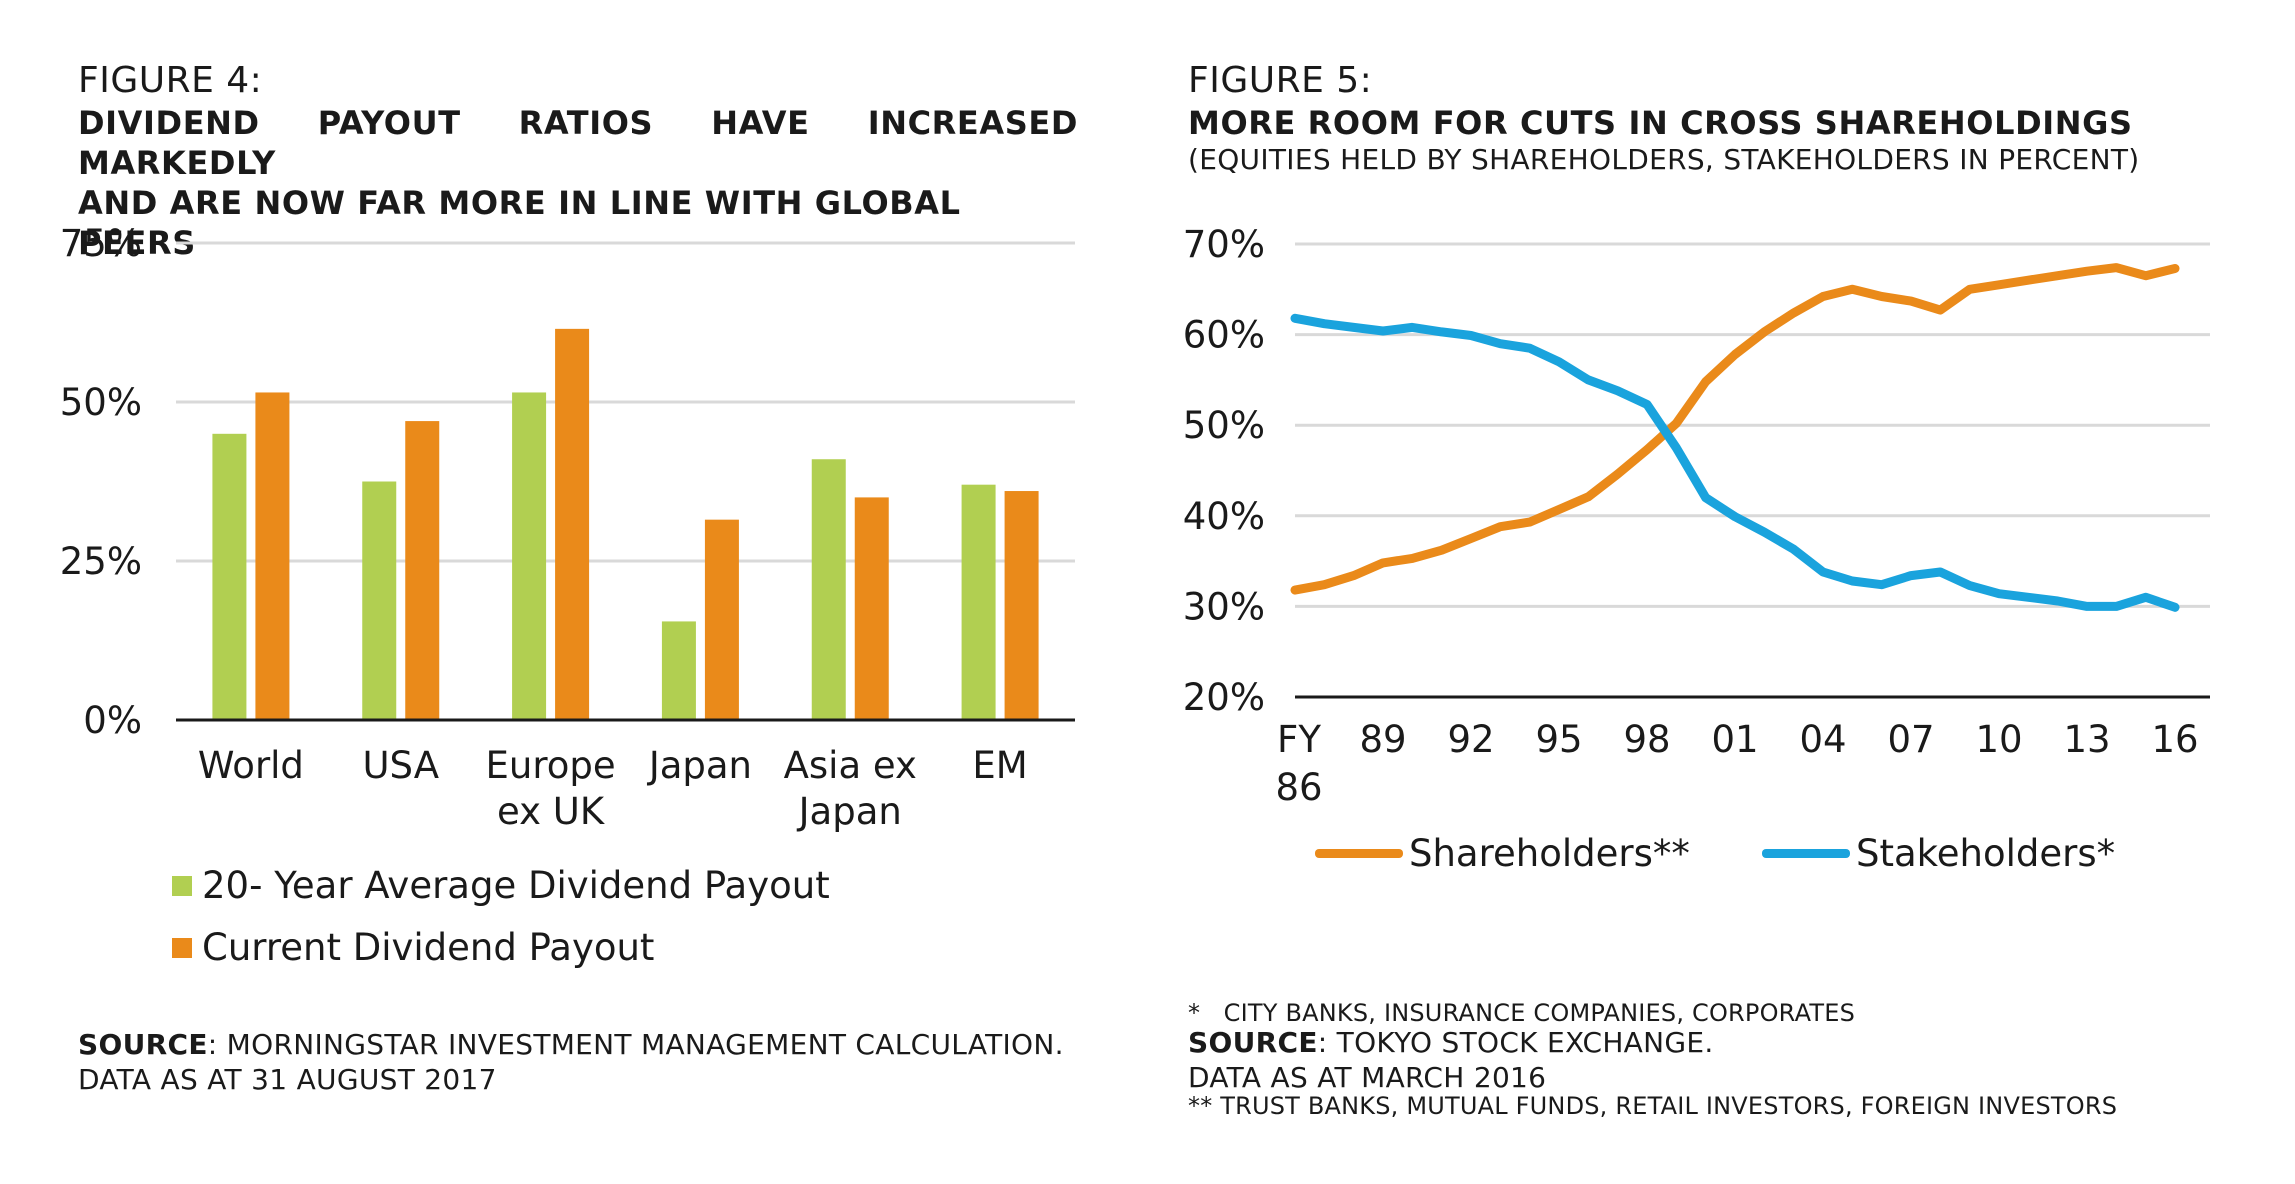  I want to click on x-tick-label: FY, so click(1299, 739).